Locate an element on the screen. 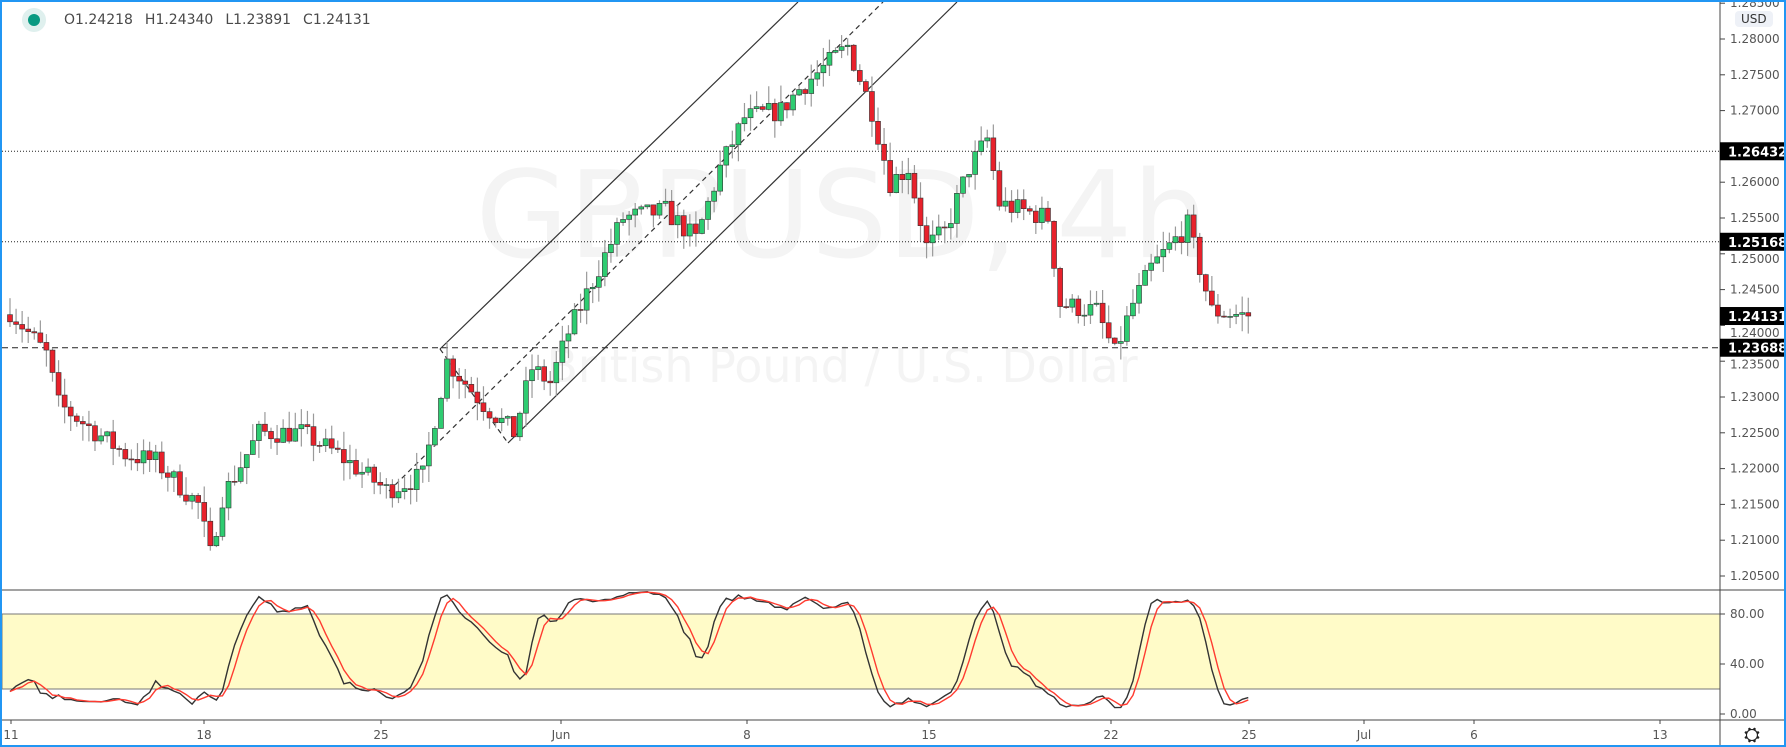 The image size is (1786, 747). price-tick-label: 1.20500 is located at coordinates (1755, 576).